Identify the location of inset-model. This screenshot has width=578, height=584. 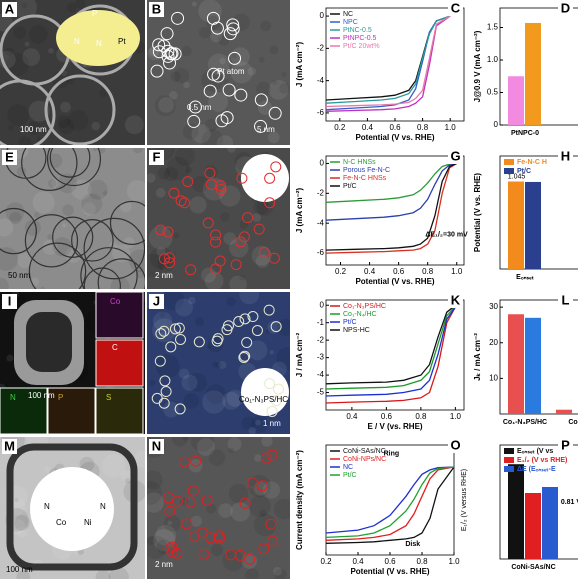
(98, 38).